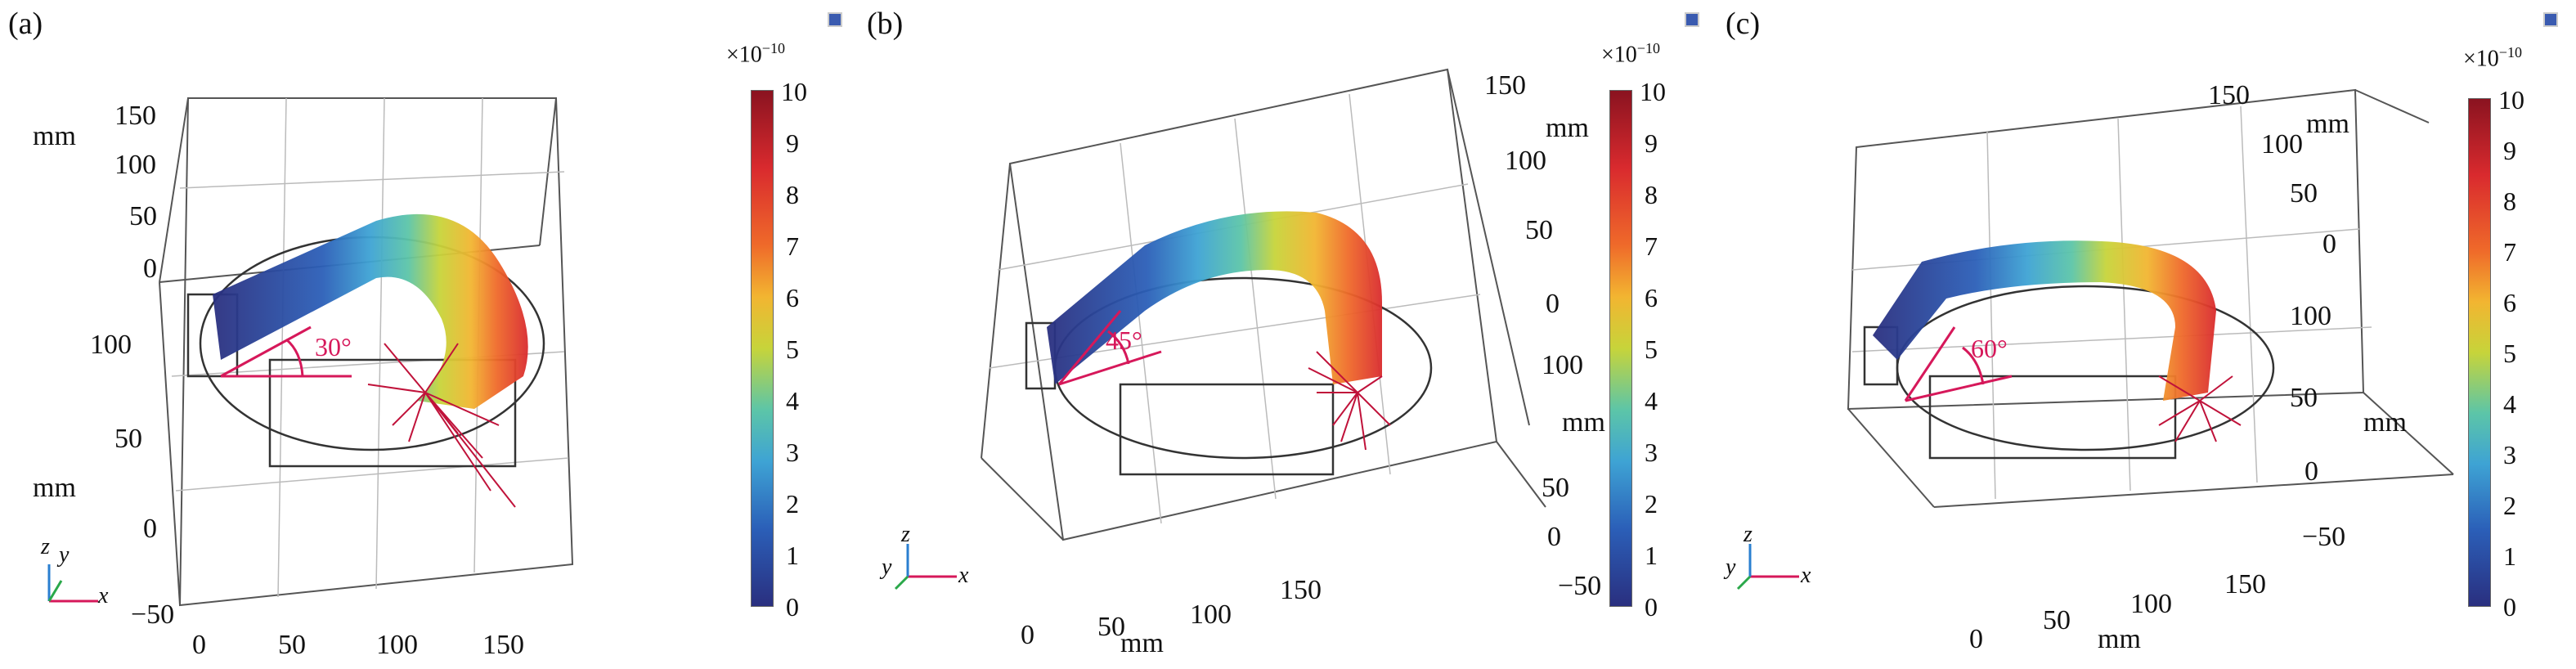 The width and height of the screenshot is (2576, 669). Describe the element at coordinates (1526, 161) in the screenshot. I see `tick-v1: 100` at that location.